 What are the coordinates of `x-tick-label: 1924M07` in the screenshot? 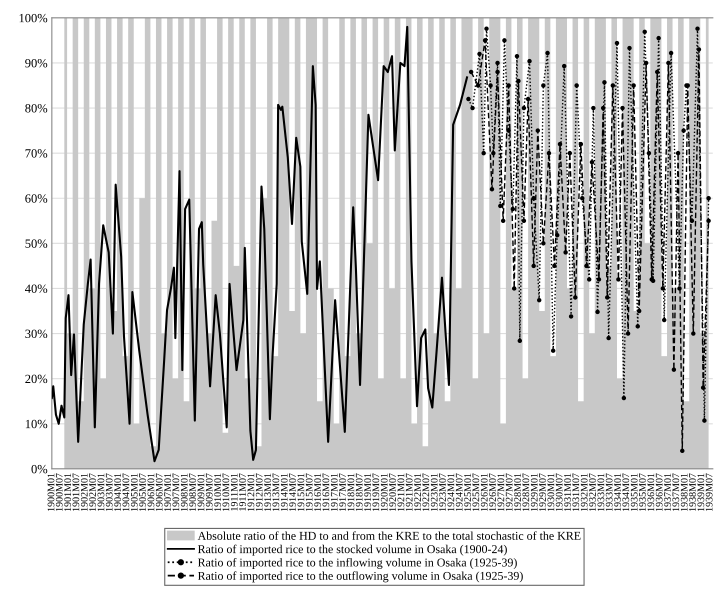 It's located at (459, 492).